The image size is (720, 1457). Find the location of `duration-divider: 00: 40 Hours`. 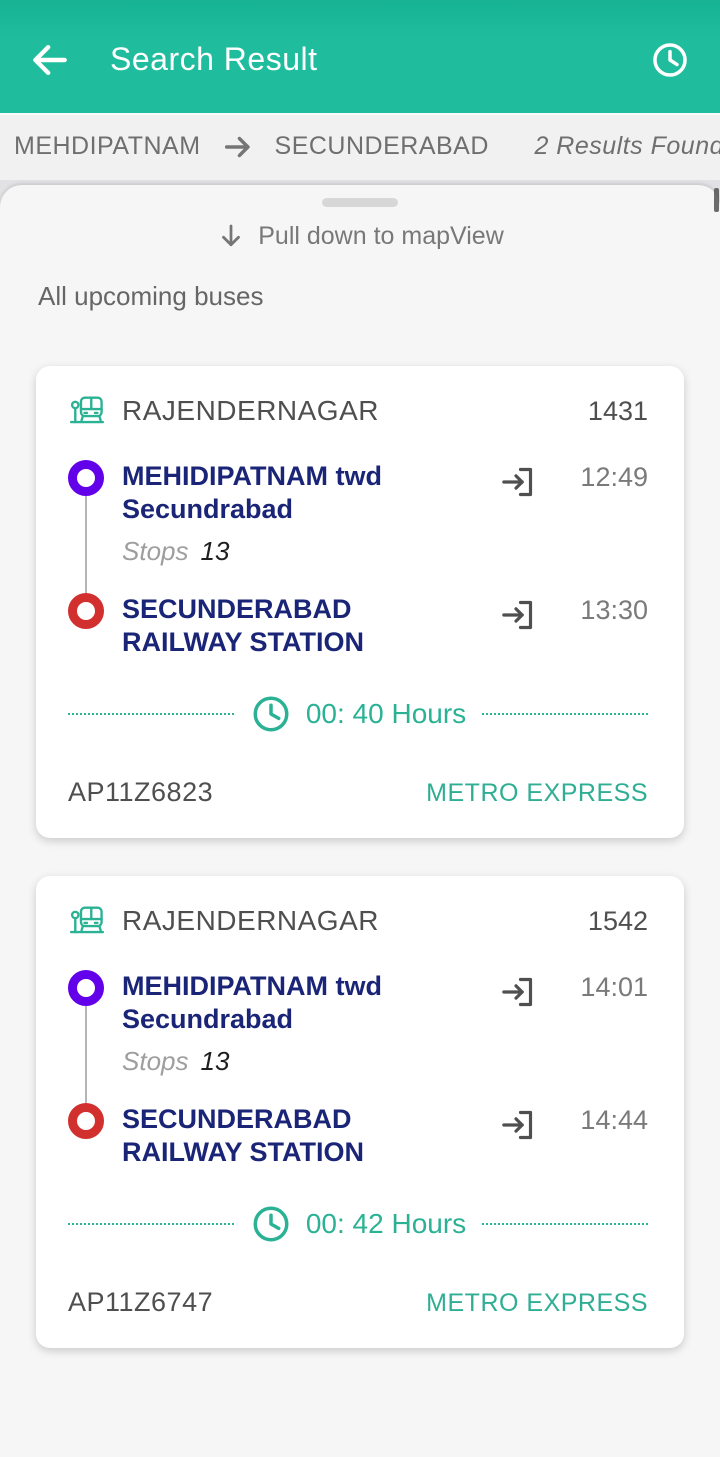

duration-divider: 00: 40 Hours is located at coordinates (358, 714).